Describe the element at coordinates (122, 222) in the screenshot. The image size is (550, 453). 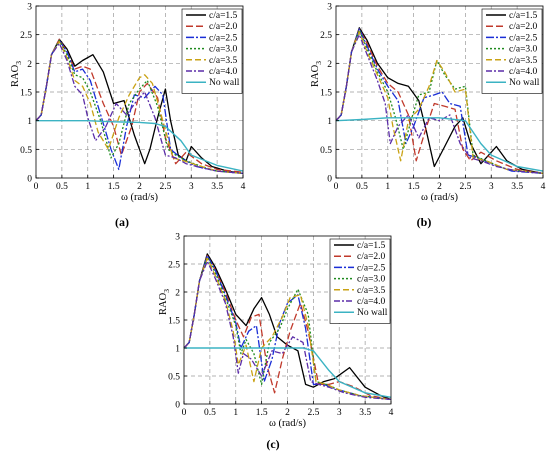
I see `panel-label: (a)` at that location.